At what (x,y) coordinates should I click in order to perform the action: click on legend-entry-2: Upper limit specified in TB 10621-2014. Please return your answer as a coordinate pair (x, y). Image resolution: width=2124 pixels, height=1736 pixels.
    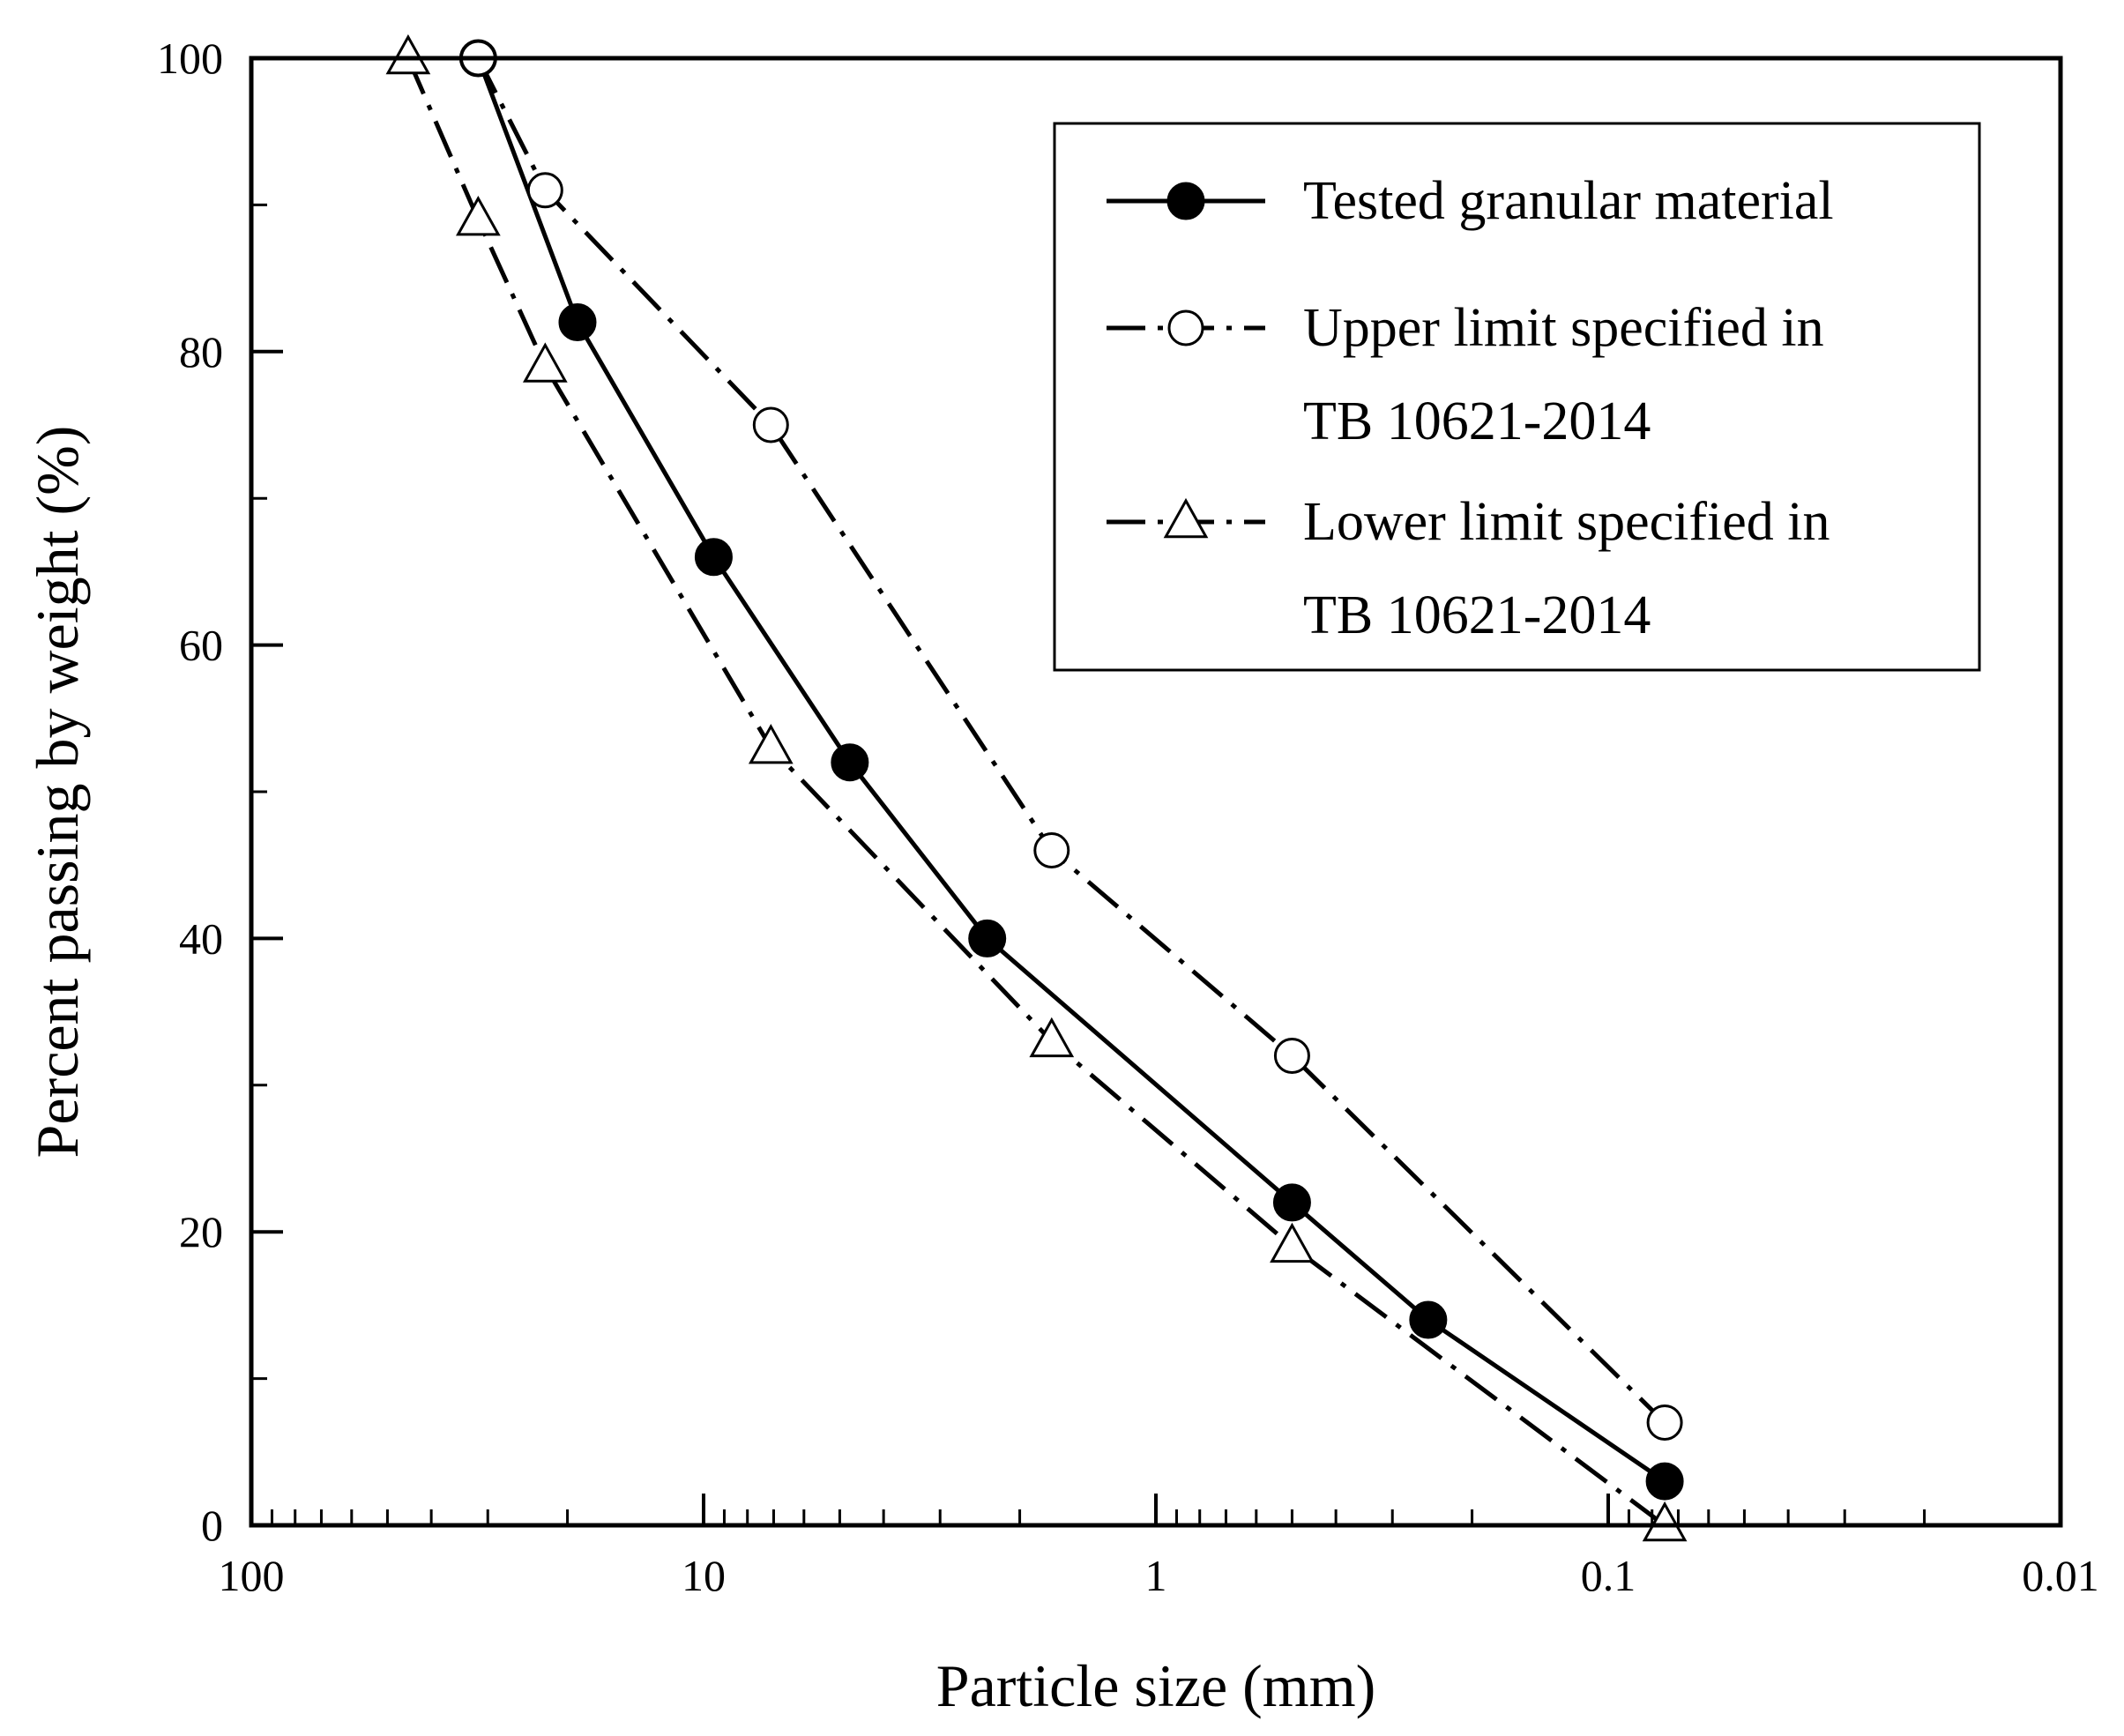
    Looking at the image, I should click on (1465, 374).